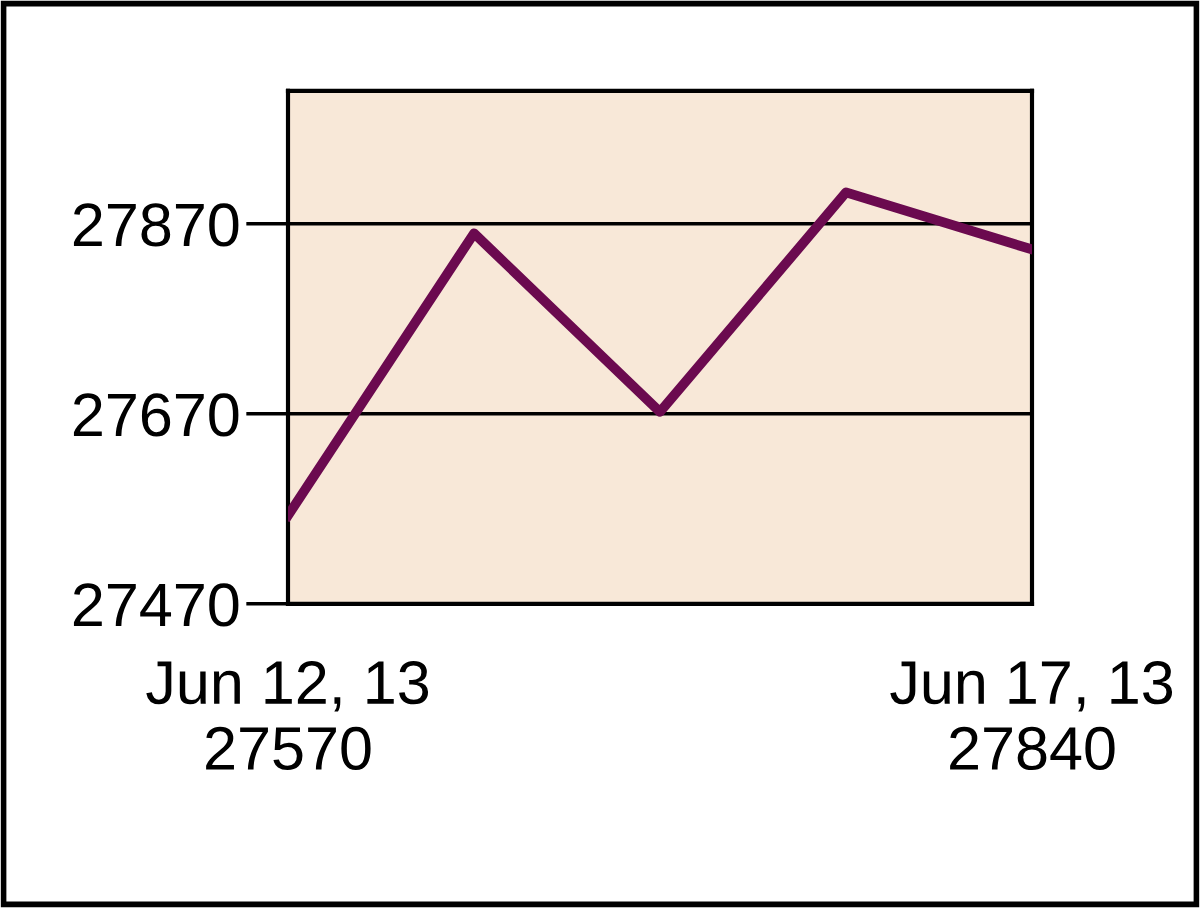  I want to click on x-tick-label: Jun 17, 13 27840, so click(1031, 715).